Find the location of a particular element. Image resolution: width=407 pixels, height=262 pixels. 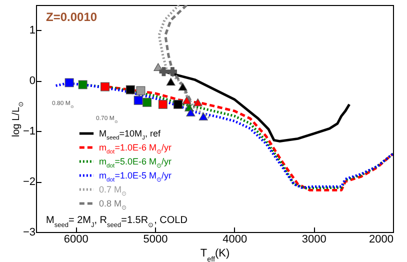

legend-label: 0.8 M$_{⊙}$ is located at coordinates (113, 205).